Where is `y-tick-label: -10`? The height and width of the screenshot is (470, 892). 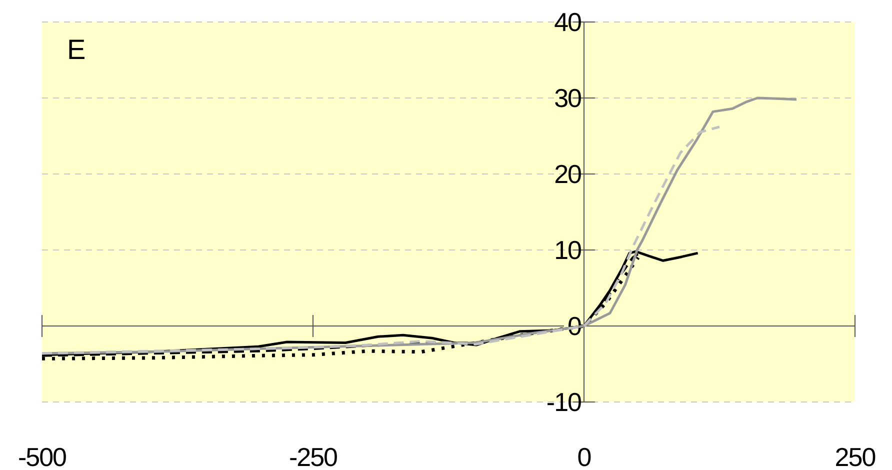
y-tick-label: -10 is located at coordinates (564, 402).